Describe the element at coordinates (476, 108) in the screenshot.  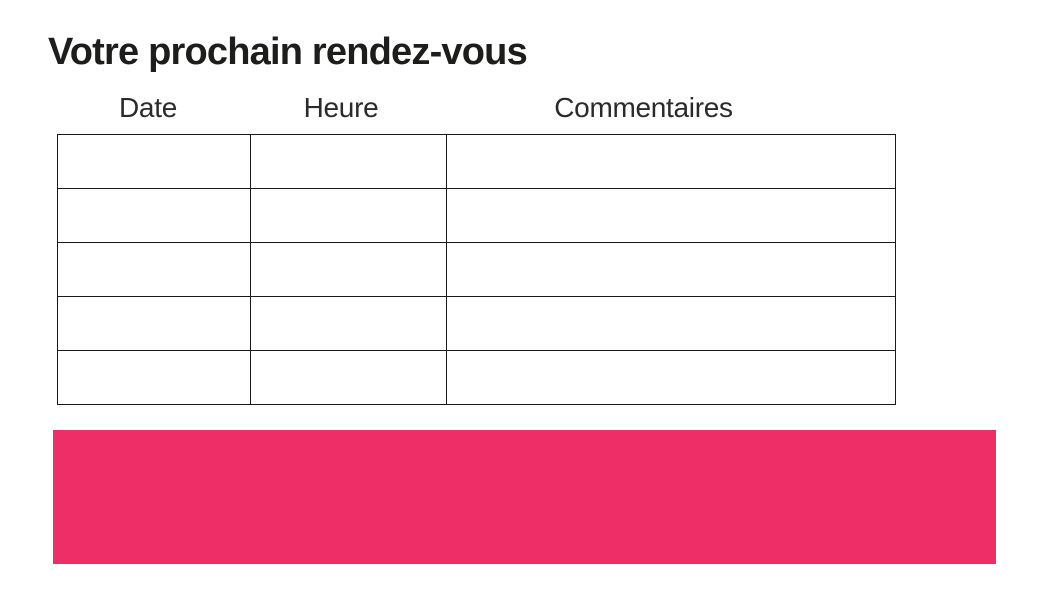
I see `table-header-row: Date Heure Commentaires` at that location.